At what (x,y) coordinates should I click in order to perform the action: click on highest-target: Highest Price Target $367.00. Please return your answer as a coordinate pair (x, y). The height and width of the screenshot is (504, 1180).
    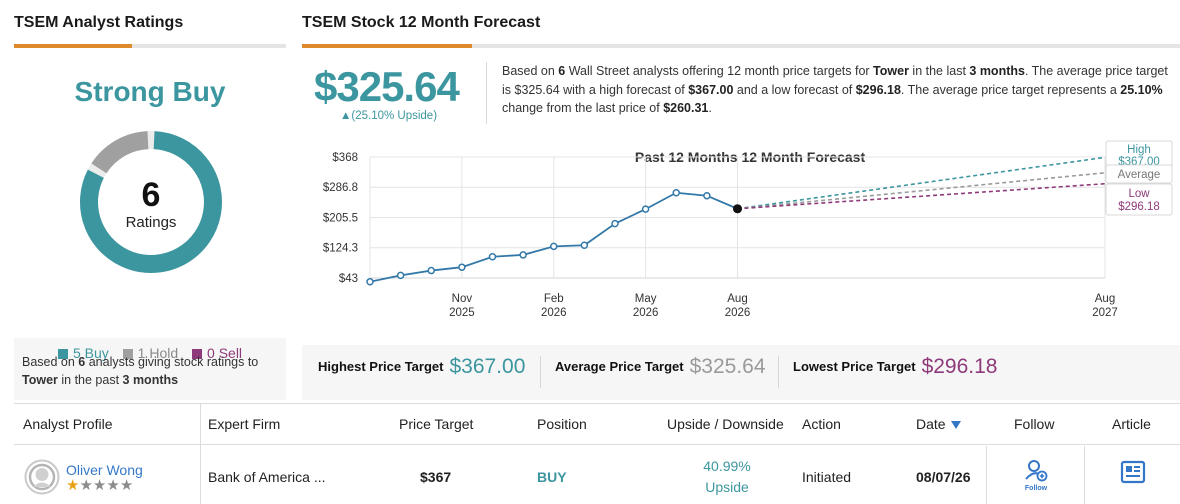
    Looking at the image, I should click on (422, 366).